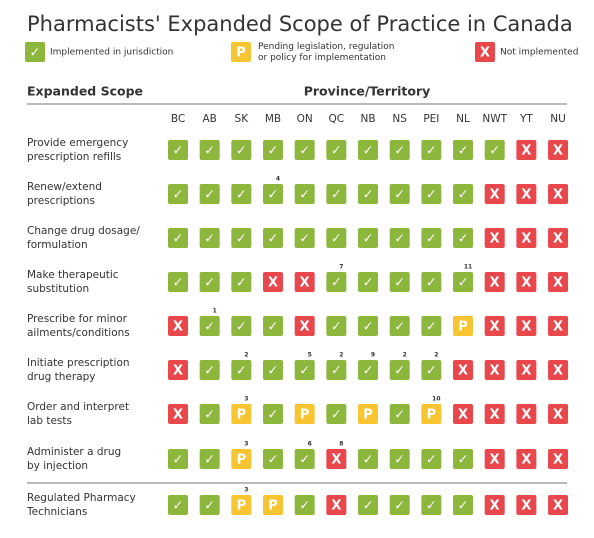 The height and width of the screenshot is (538, 594). I want to click on province-header: BC, so click(178, 119).